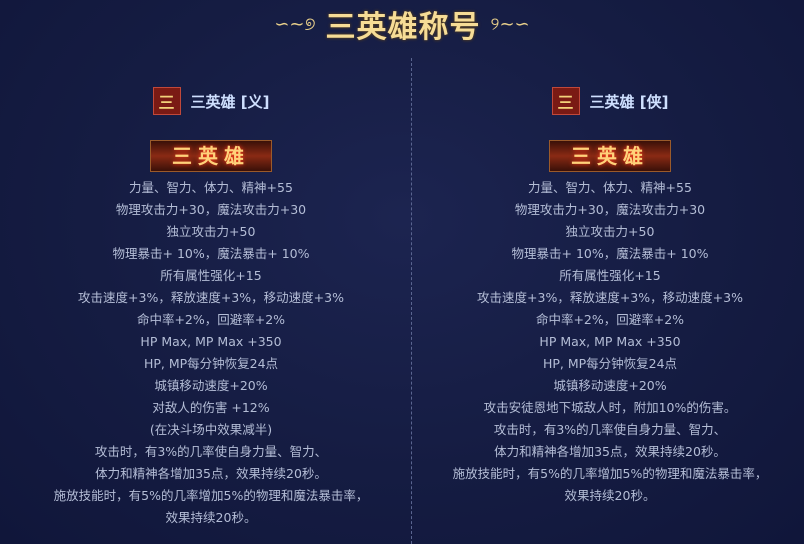  I want to click on scroll-ornament-left-icon: ∽~୭, so click(295, 24).